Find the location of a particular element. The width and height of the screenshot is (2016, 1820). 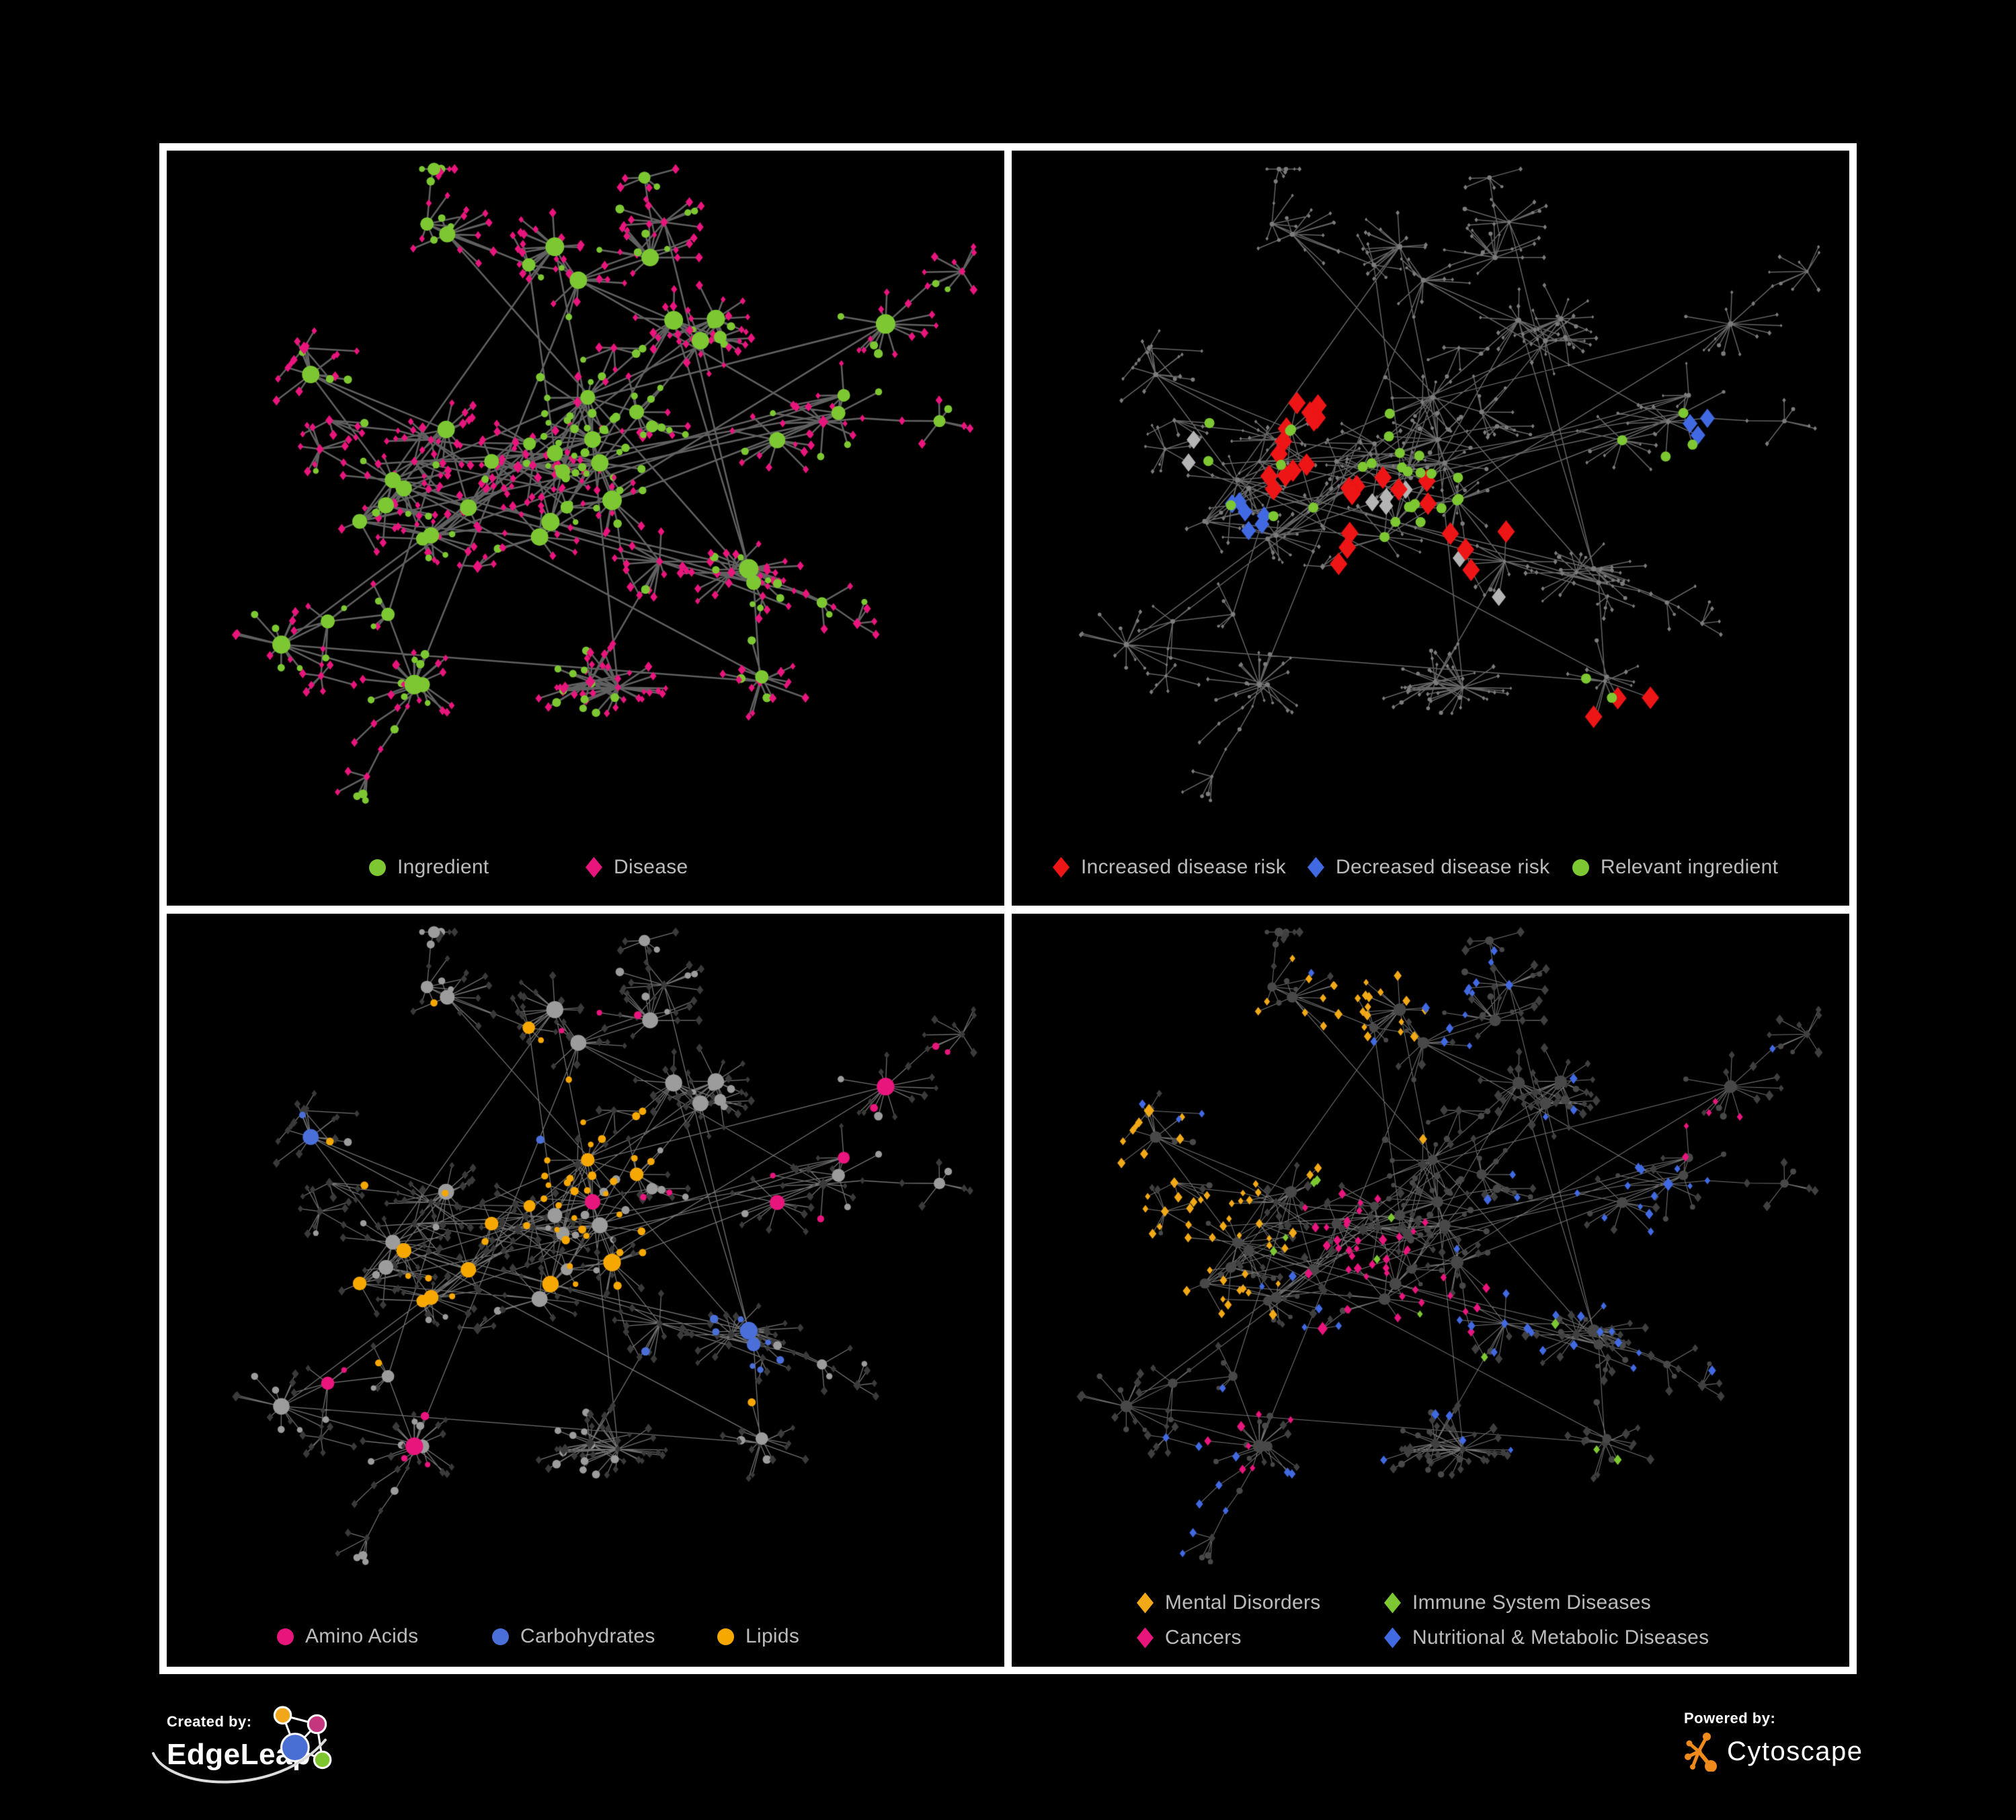

edgeleap-logo-icon is located at coordinates (302, 1738).